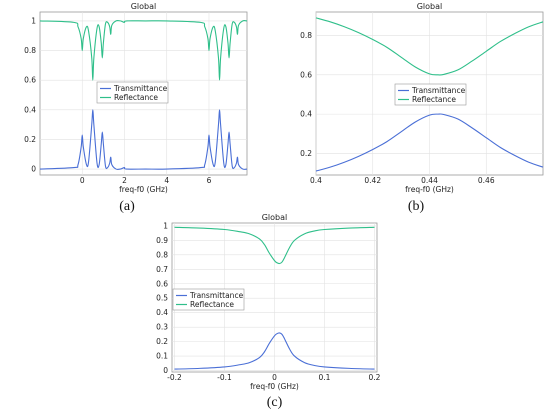 Image resolution: width=550 pixels, height=412 pixels. I want to click on y-tick-label: 0.9, so click(162, 240).